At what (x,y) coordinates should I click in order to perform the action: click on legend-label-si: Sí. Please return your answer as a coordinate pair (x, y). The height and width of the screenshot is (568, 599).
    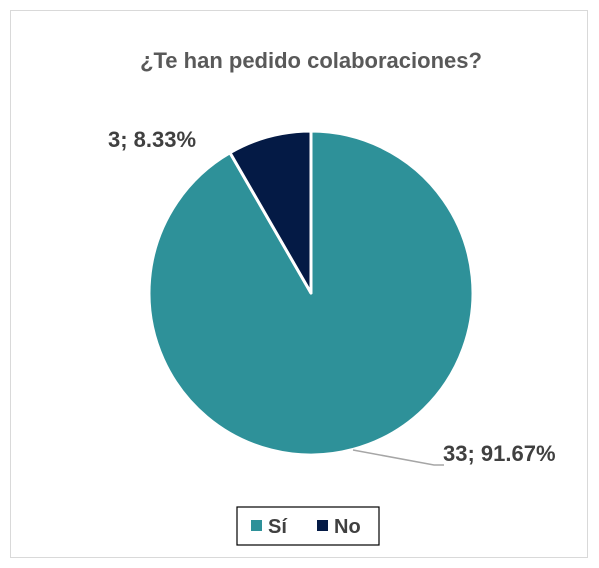
    Looking at the image, I should click on (278, 527).